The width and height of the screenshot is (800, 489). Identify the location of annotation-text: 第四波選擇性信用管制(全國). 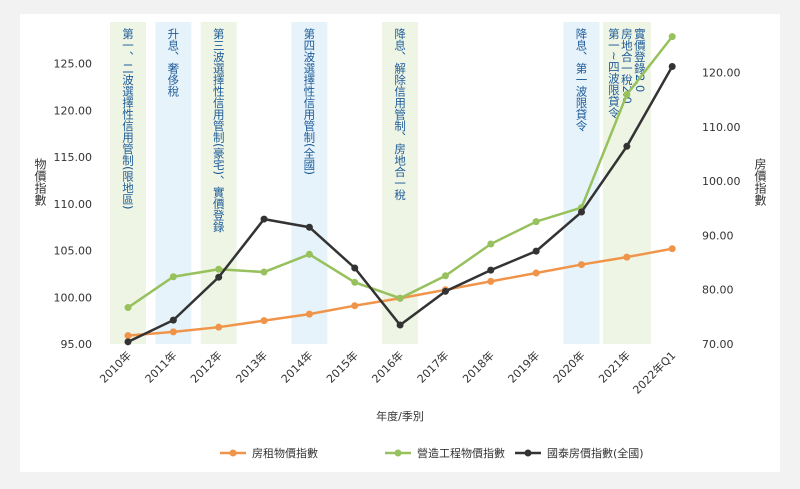
(309, 101).